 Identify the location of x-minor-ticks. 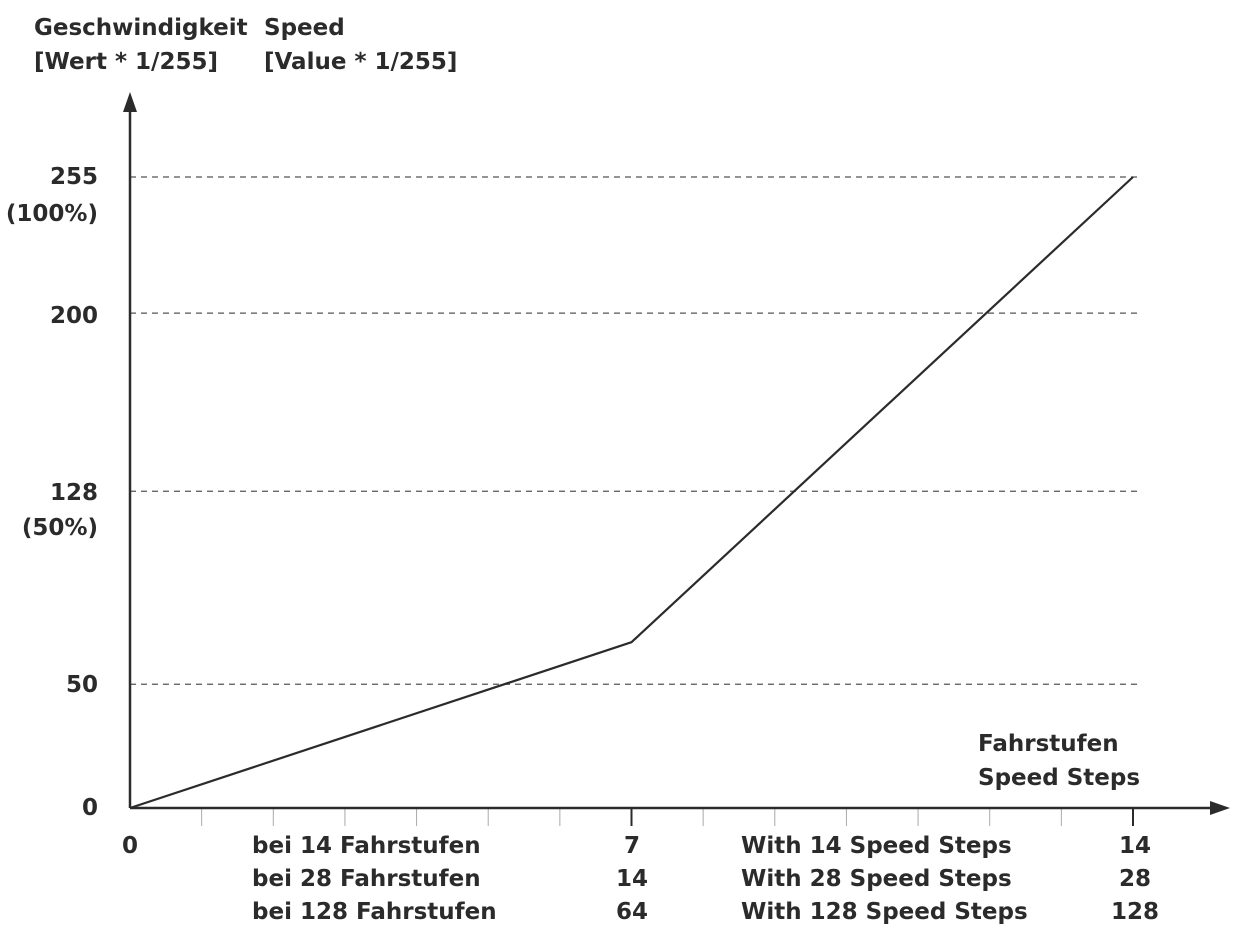
(667, 816).